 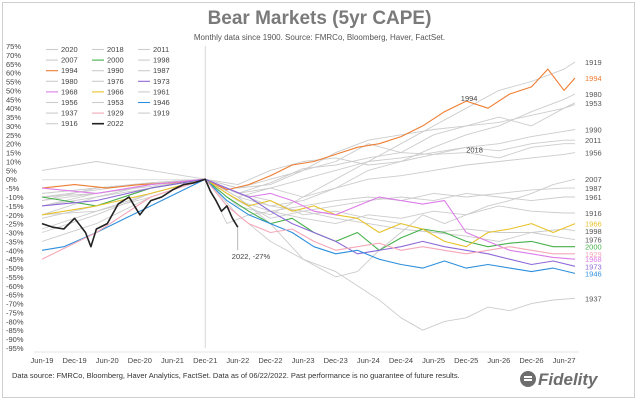 What do you see at coordinates (15, 321) in the screenshot?
I see `y-tick-label: -80%` at bounding box center [15, 321].